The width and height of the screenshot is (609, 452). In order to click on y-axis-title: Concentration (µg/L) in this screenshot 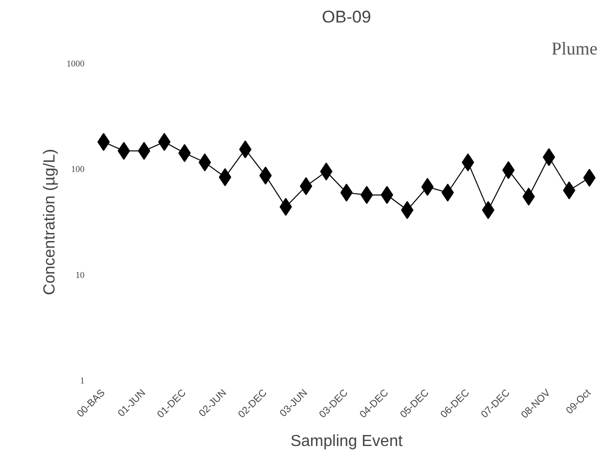, I will do `click(50, 222)`.